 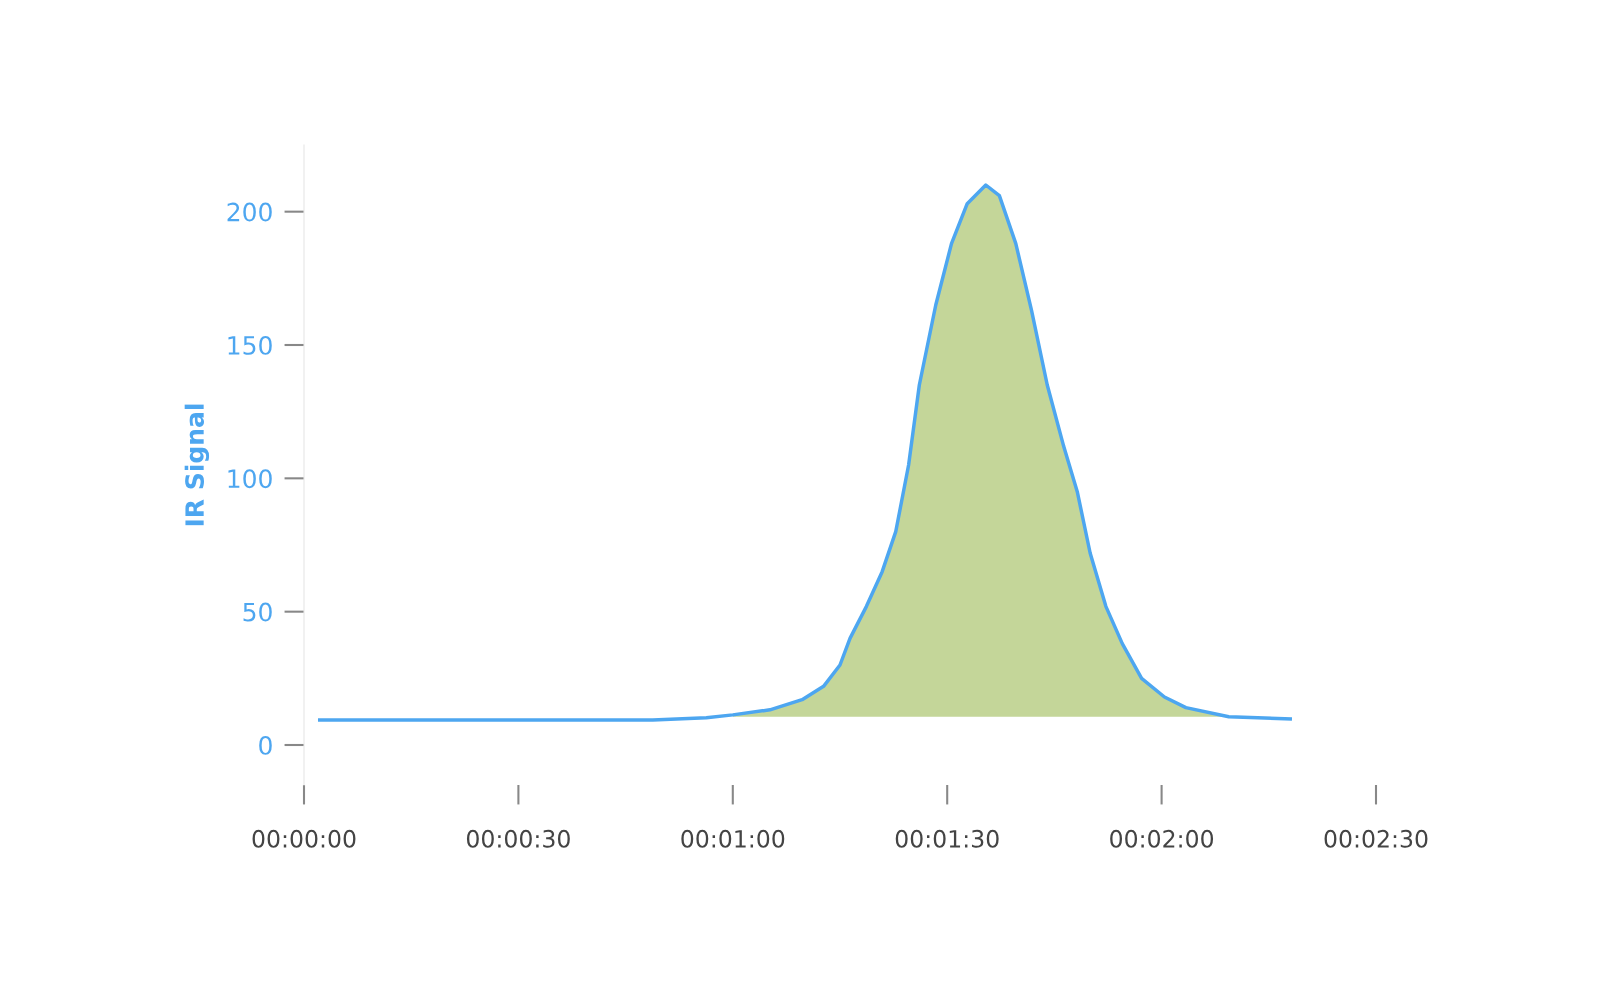 I want to click on y-tick-label: 200, so click(x=249, y=212).